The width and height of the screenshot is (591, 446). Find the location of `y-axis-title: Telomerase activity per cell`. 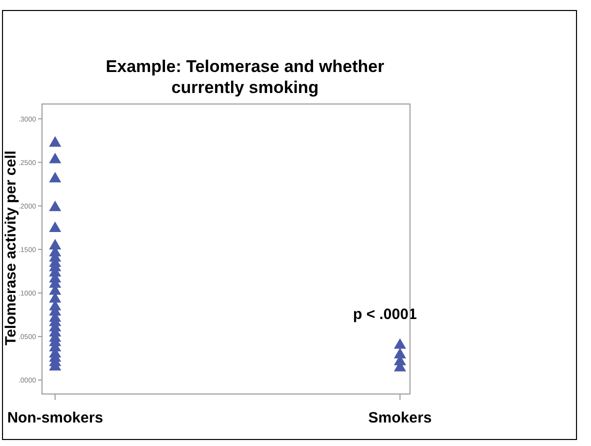

y-axis-title: Telomerase activity per cell is located at coordinates (11, 248).